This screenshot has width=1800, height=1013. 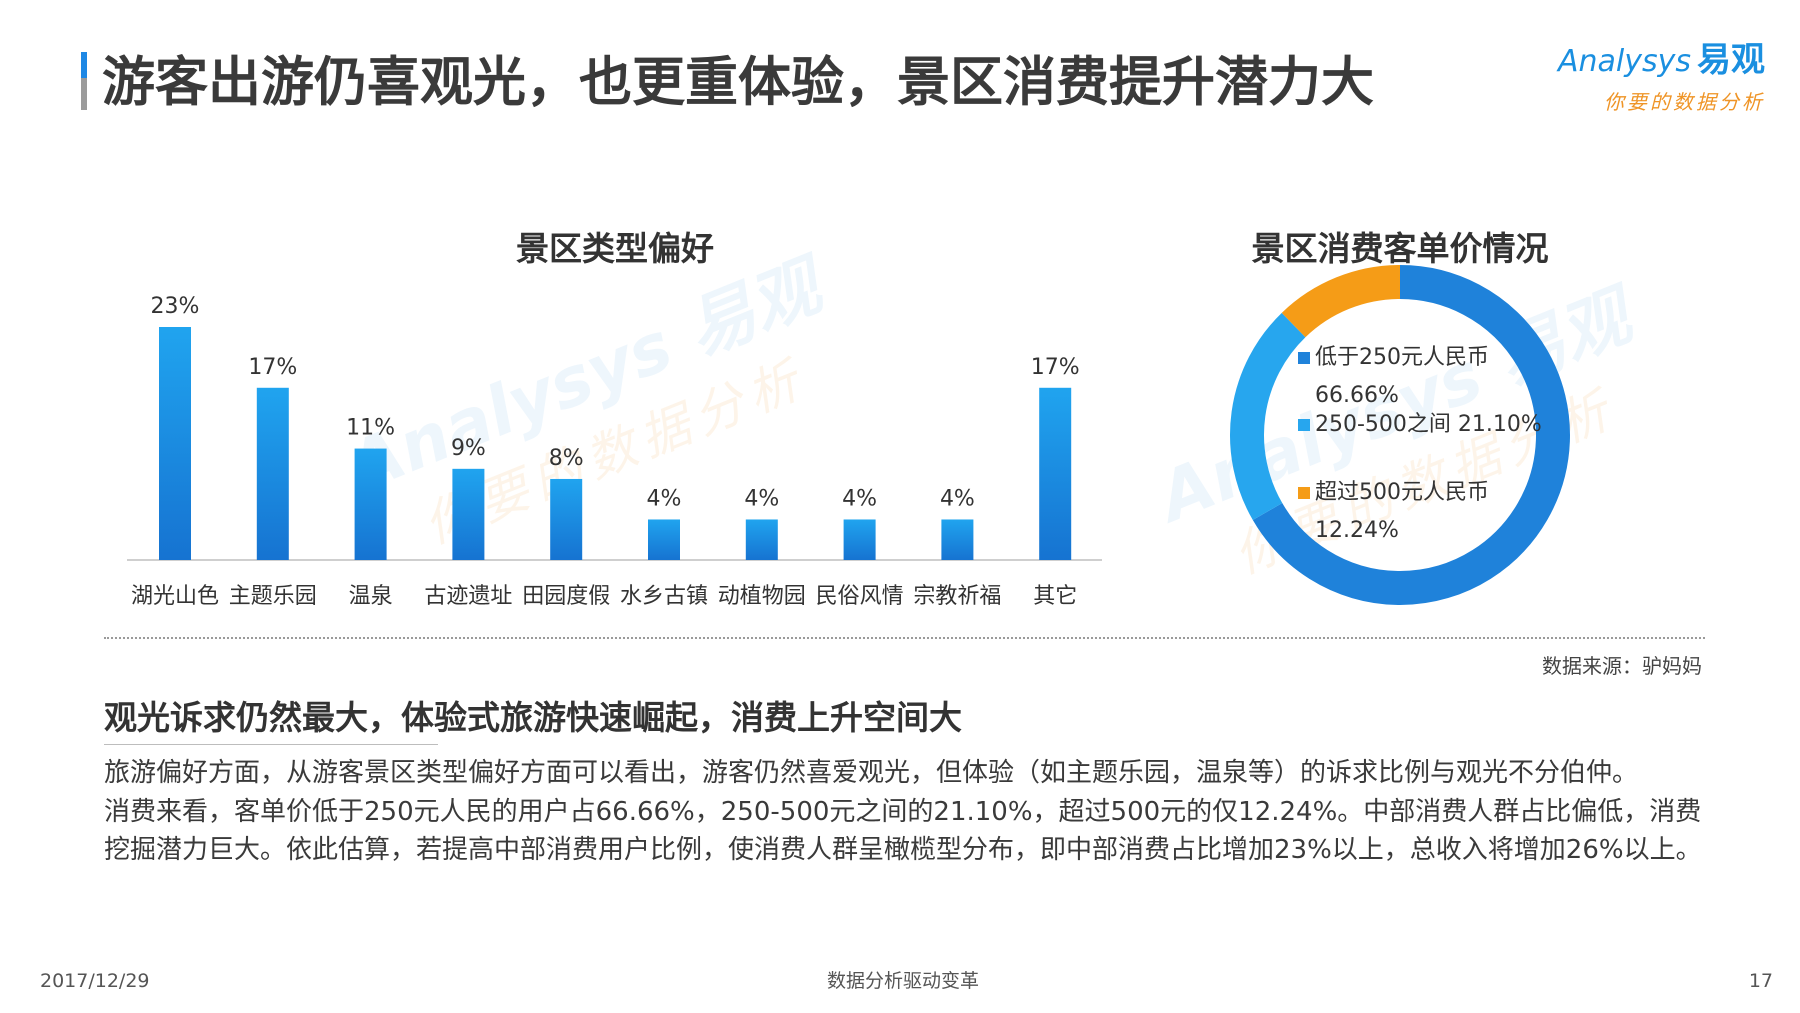 What do you see at coordinates (1622, 666) in the screenshot?
I see `data-source: 数据来源：驴妈妈` at bounding box center [1622, 666].